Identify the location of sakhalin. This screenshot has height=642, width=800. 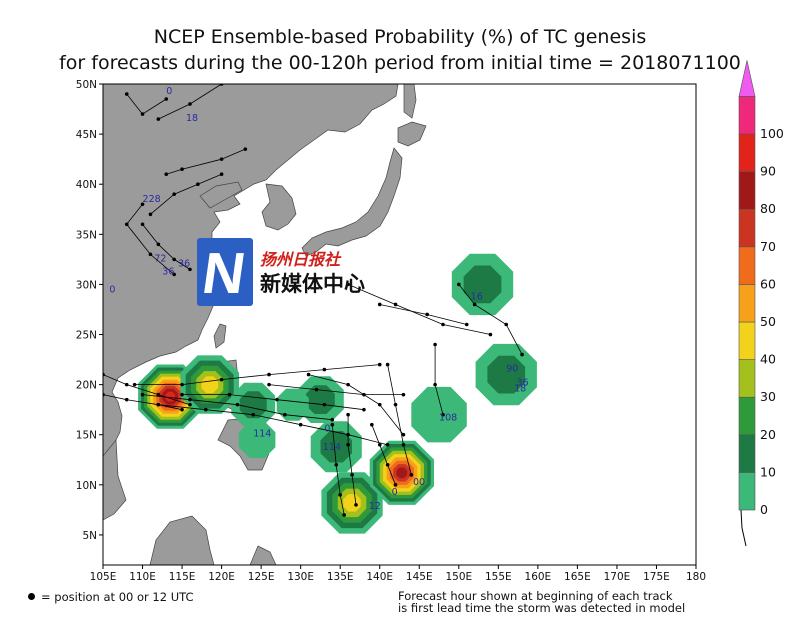
(410, 101).